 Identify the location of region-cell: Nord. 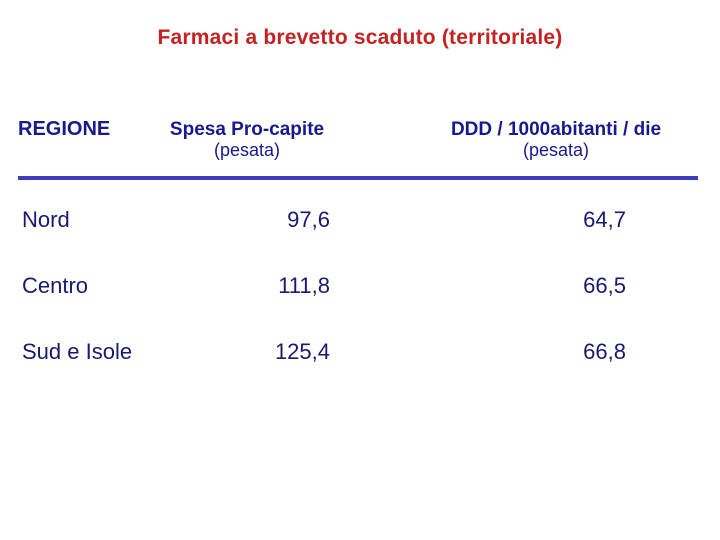
(46, 219).